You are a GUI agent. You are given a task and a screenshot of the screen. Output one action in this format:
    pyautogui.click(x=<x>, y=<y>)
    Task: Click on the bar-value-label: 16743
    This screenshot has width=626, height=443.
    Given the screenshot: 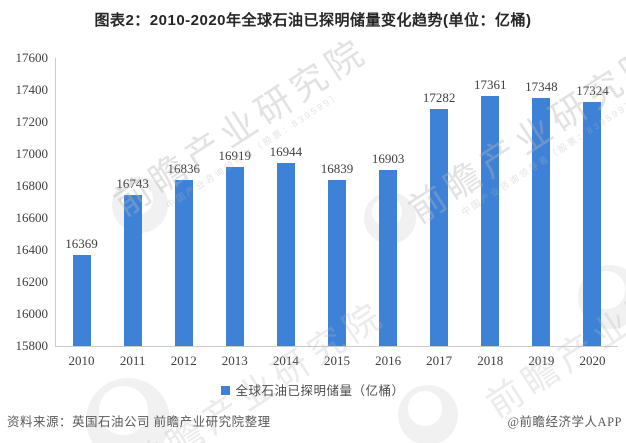 What is the action you would take?
    pyautogui.click(x=132, y=184)
    